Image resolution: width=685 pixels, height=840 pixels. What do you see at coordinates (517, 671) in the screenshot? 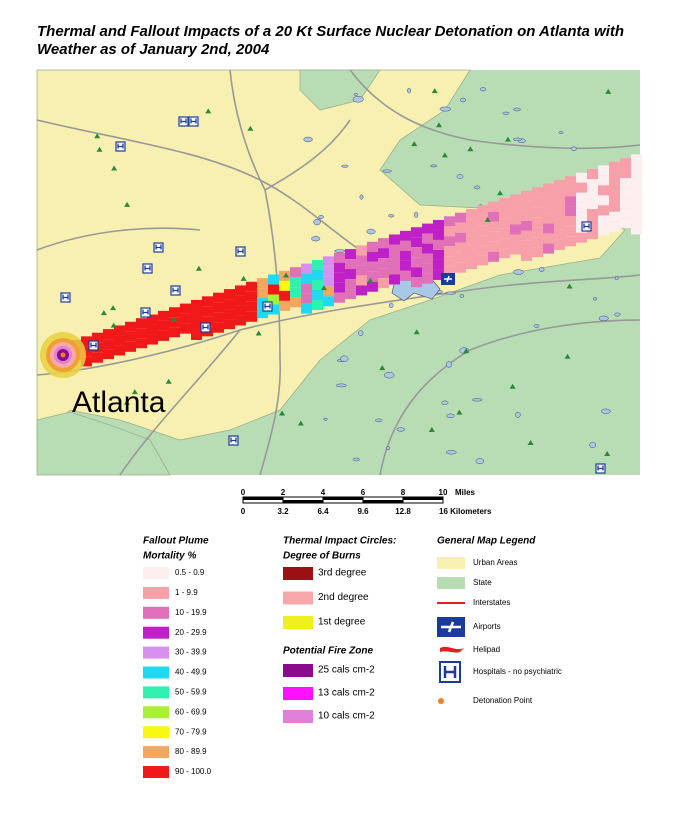
I see `legend-label: Hospitals - no psychiatric` at bounding box center [517, 671].